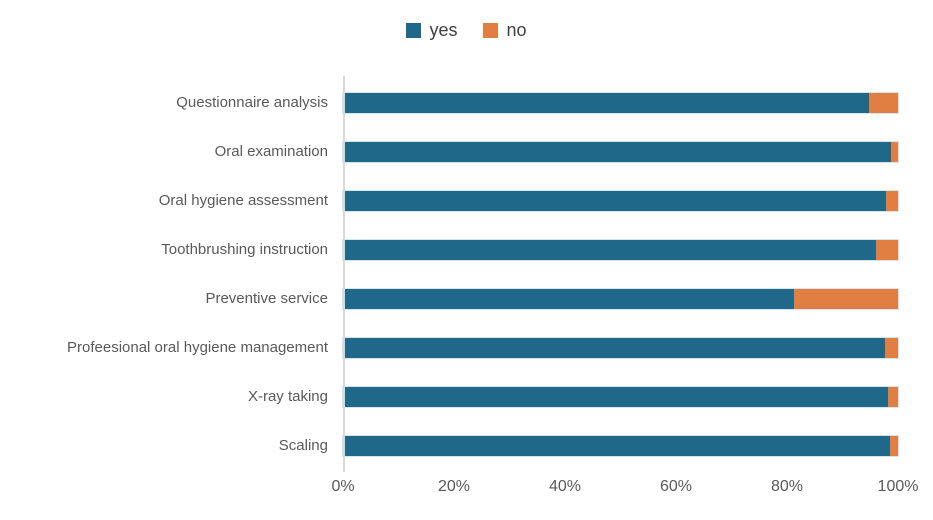  I want to click on category-label: Preventive service, so click(266, 298).